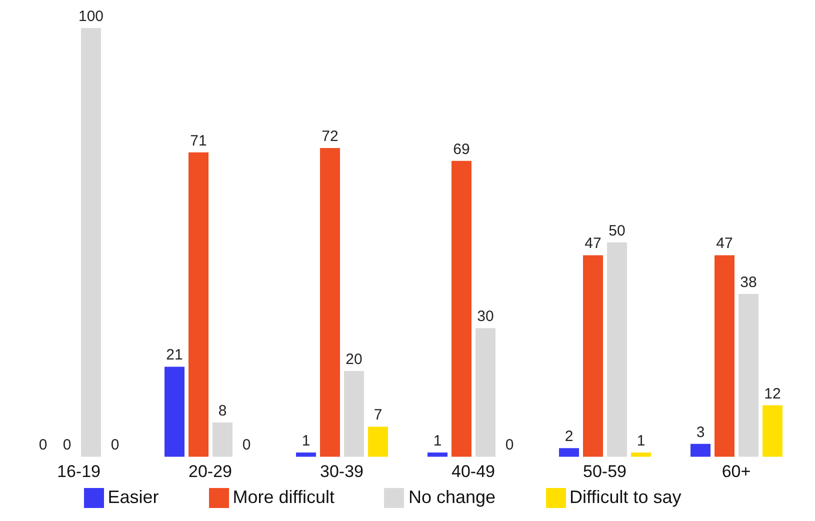  I want to click on x-tick-label: 20-29, so click(210, 471).